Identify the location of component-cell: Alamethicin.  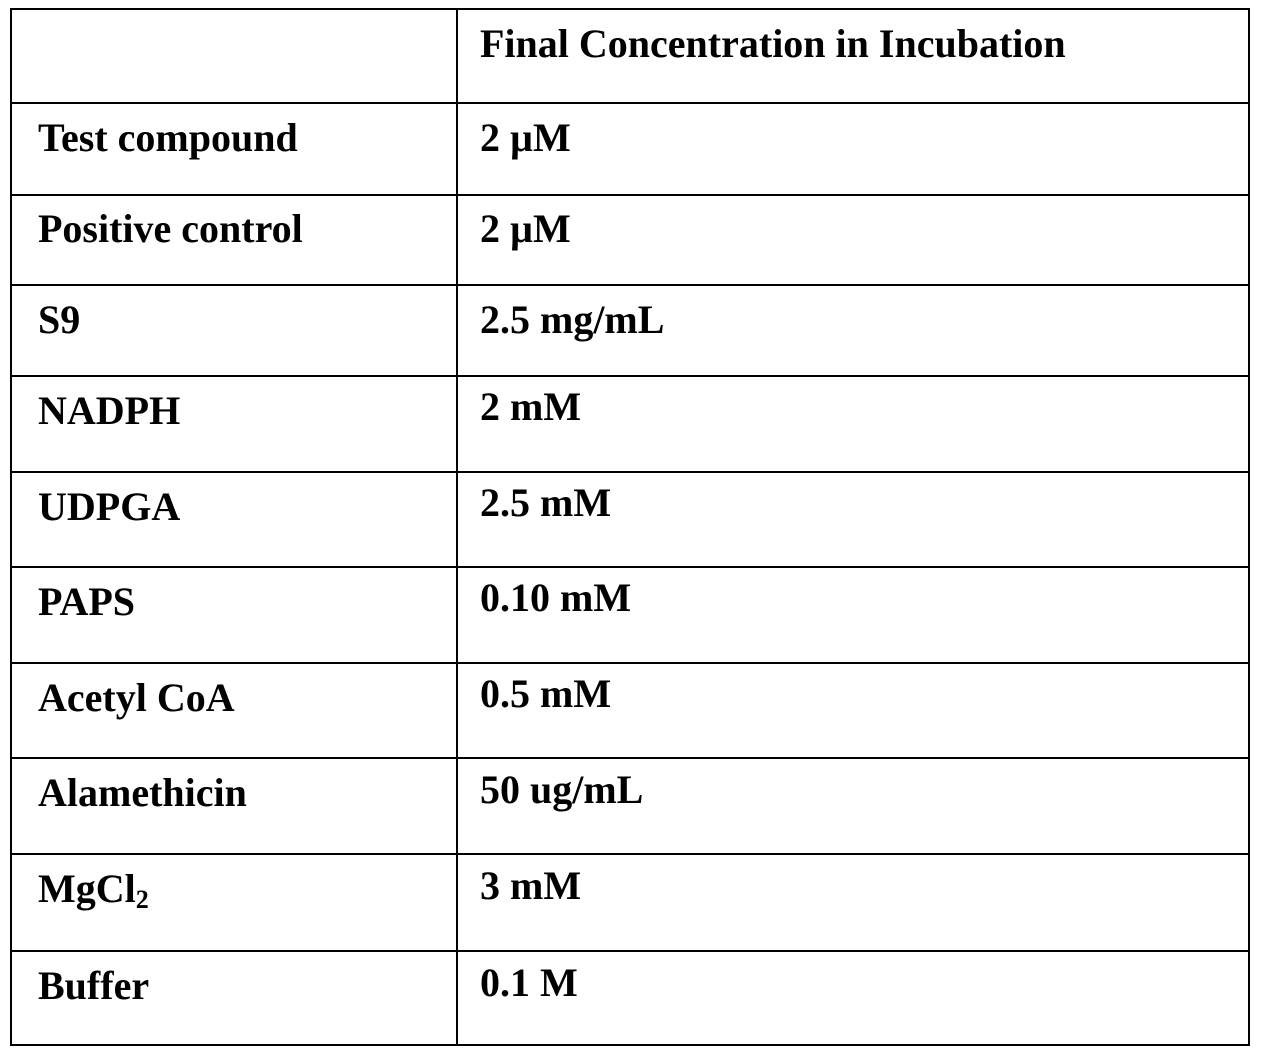
(142, 793).